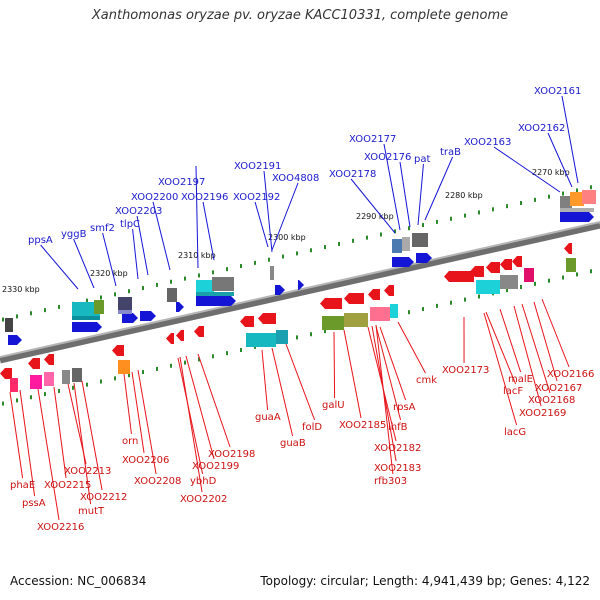 This screenshot has width=600, height=600. What do you see at coordinates (397, 468) in the screenshot?
I see `gene-label-XOO2183: XOO2183` at bounding box center [397, 468].